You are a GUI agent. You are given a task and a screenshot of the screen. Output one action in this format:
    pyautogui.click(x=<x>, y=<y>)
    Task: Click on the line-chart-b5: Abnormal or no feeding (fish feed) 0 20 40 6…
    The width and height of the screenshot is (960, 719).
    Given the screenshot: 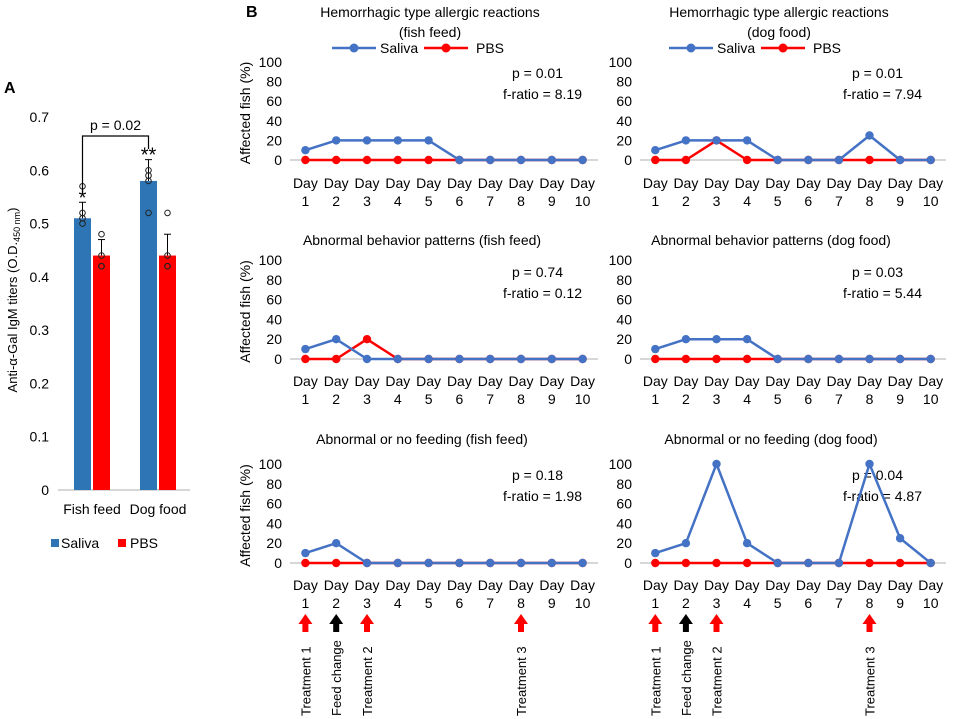 What is the action you would take?
    pyautogui.click(x=417, y=521)
    